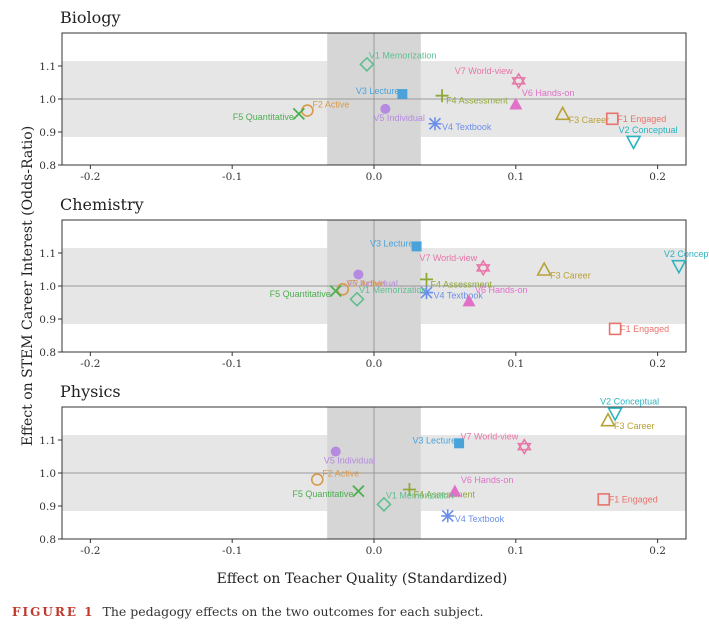 This screenshot has height=639, width=709. I want to click on figure-number: FIGURE 1, so click(53, 612).